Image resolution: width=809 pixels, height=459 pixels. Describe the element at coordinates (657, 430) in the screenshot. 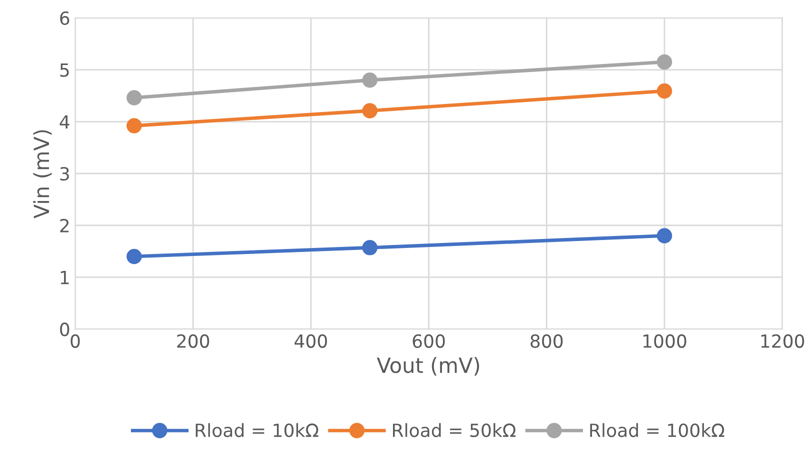

I see `legend-label: Rload = 100kΩ` at that location.